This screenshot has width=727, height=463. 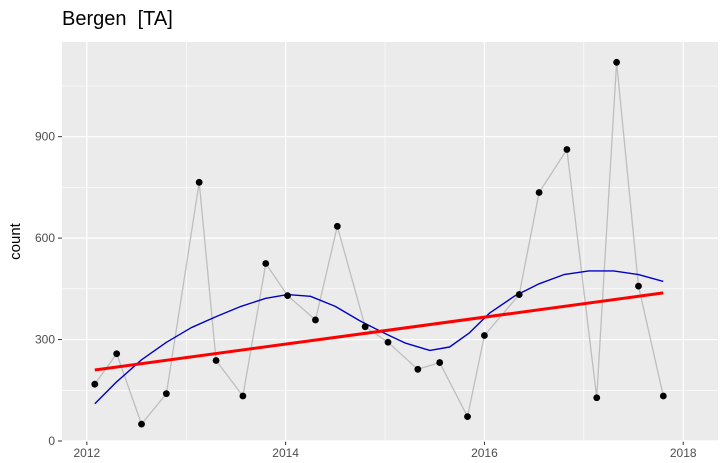 What do you see at coordinates (51, 441) in the screenshot?
I see `y-tick-label: 0` at bounding box center [51, 441].